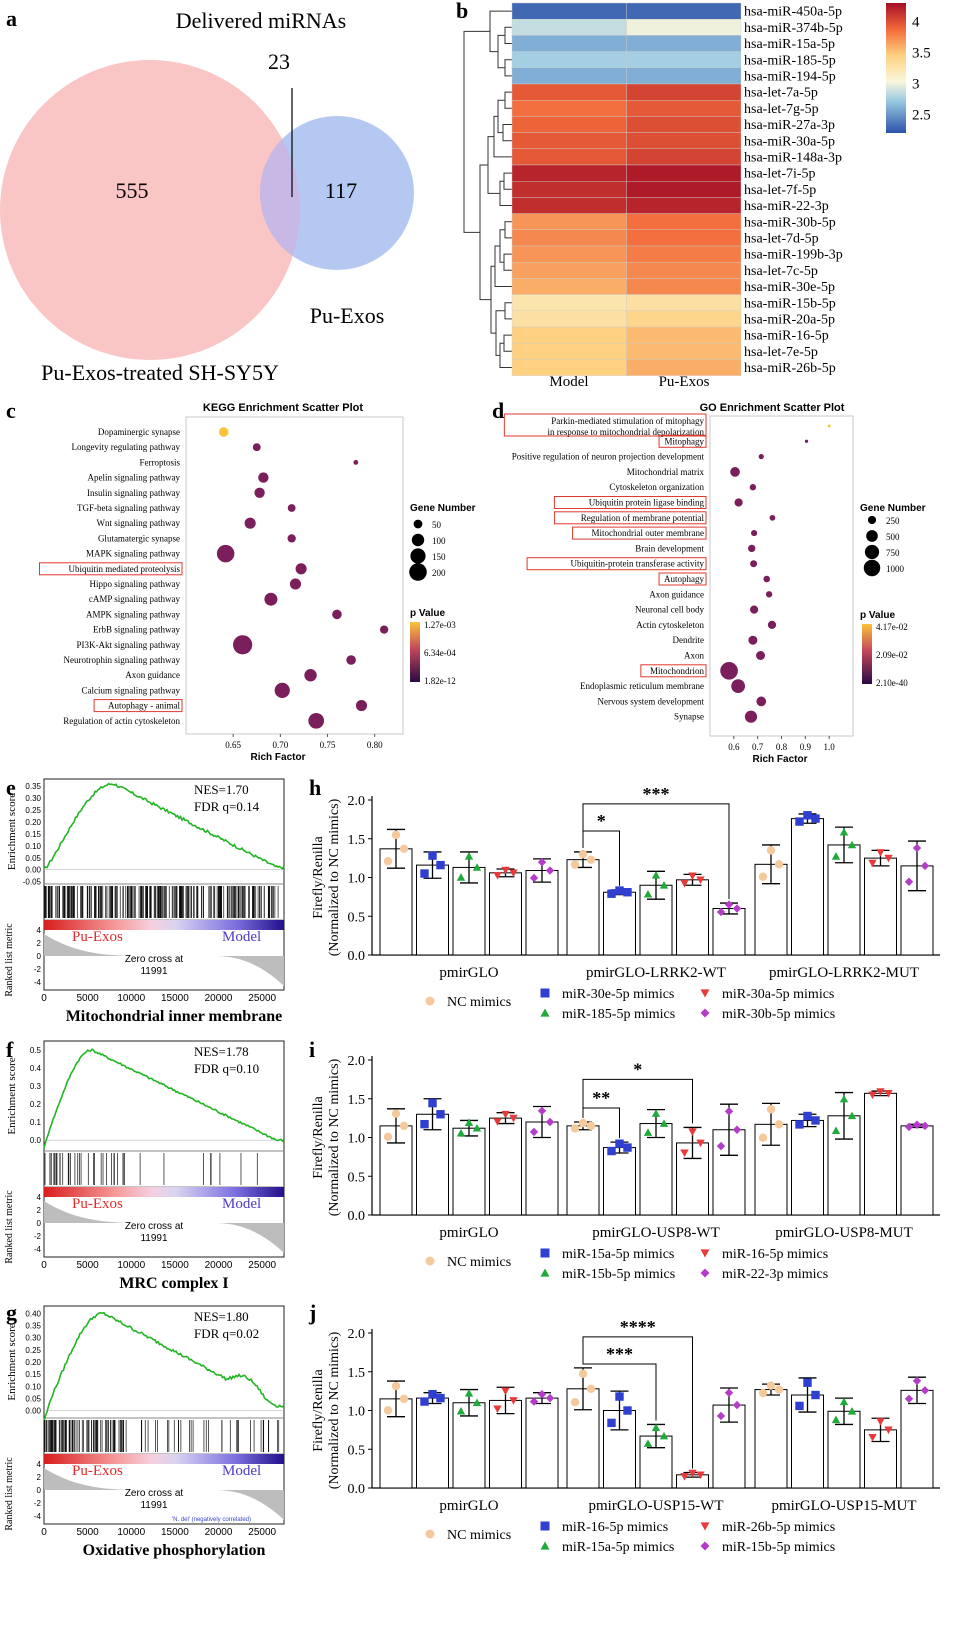 The width and height of the screenshot is (967, 1635). Describe the element at coordinates (144, 706) in the screenshot. I see `term-label: Autophagy - animal` at that location.